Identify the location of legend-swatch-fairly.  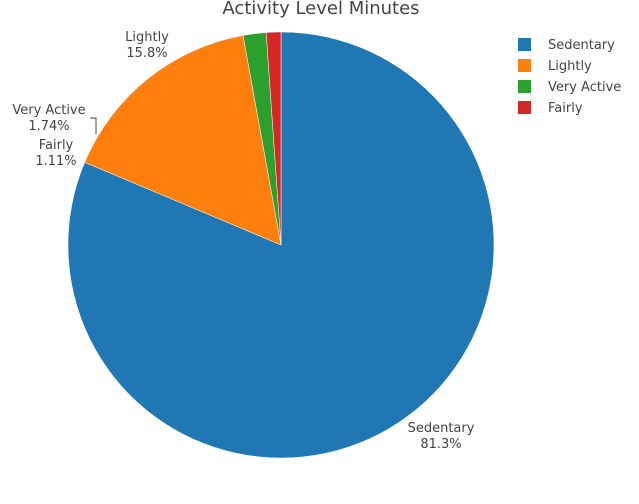
(524, 107).